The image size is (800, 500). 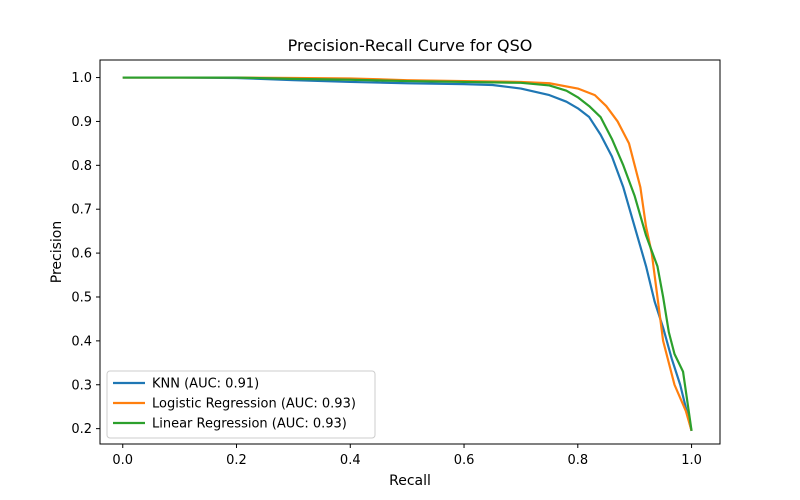 I want to click on x-tick-label: 1.0, so click(x=691, y=460).